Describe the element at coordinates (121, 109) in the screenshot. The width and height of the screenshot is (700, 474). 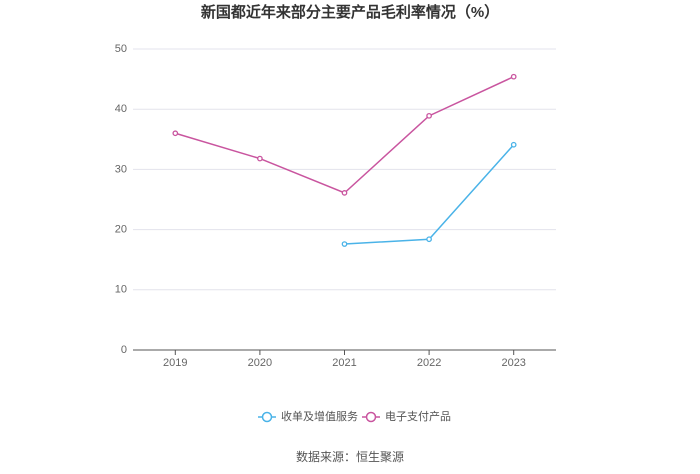
I see `y-tick-label: 40` at that location.